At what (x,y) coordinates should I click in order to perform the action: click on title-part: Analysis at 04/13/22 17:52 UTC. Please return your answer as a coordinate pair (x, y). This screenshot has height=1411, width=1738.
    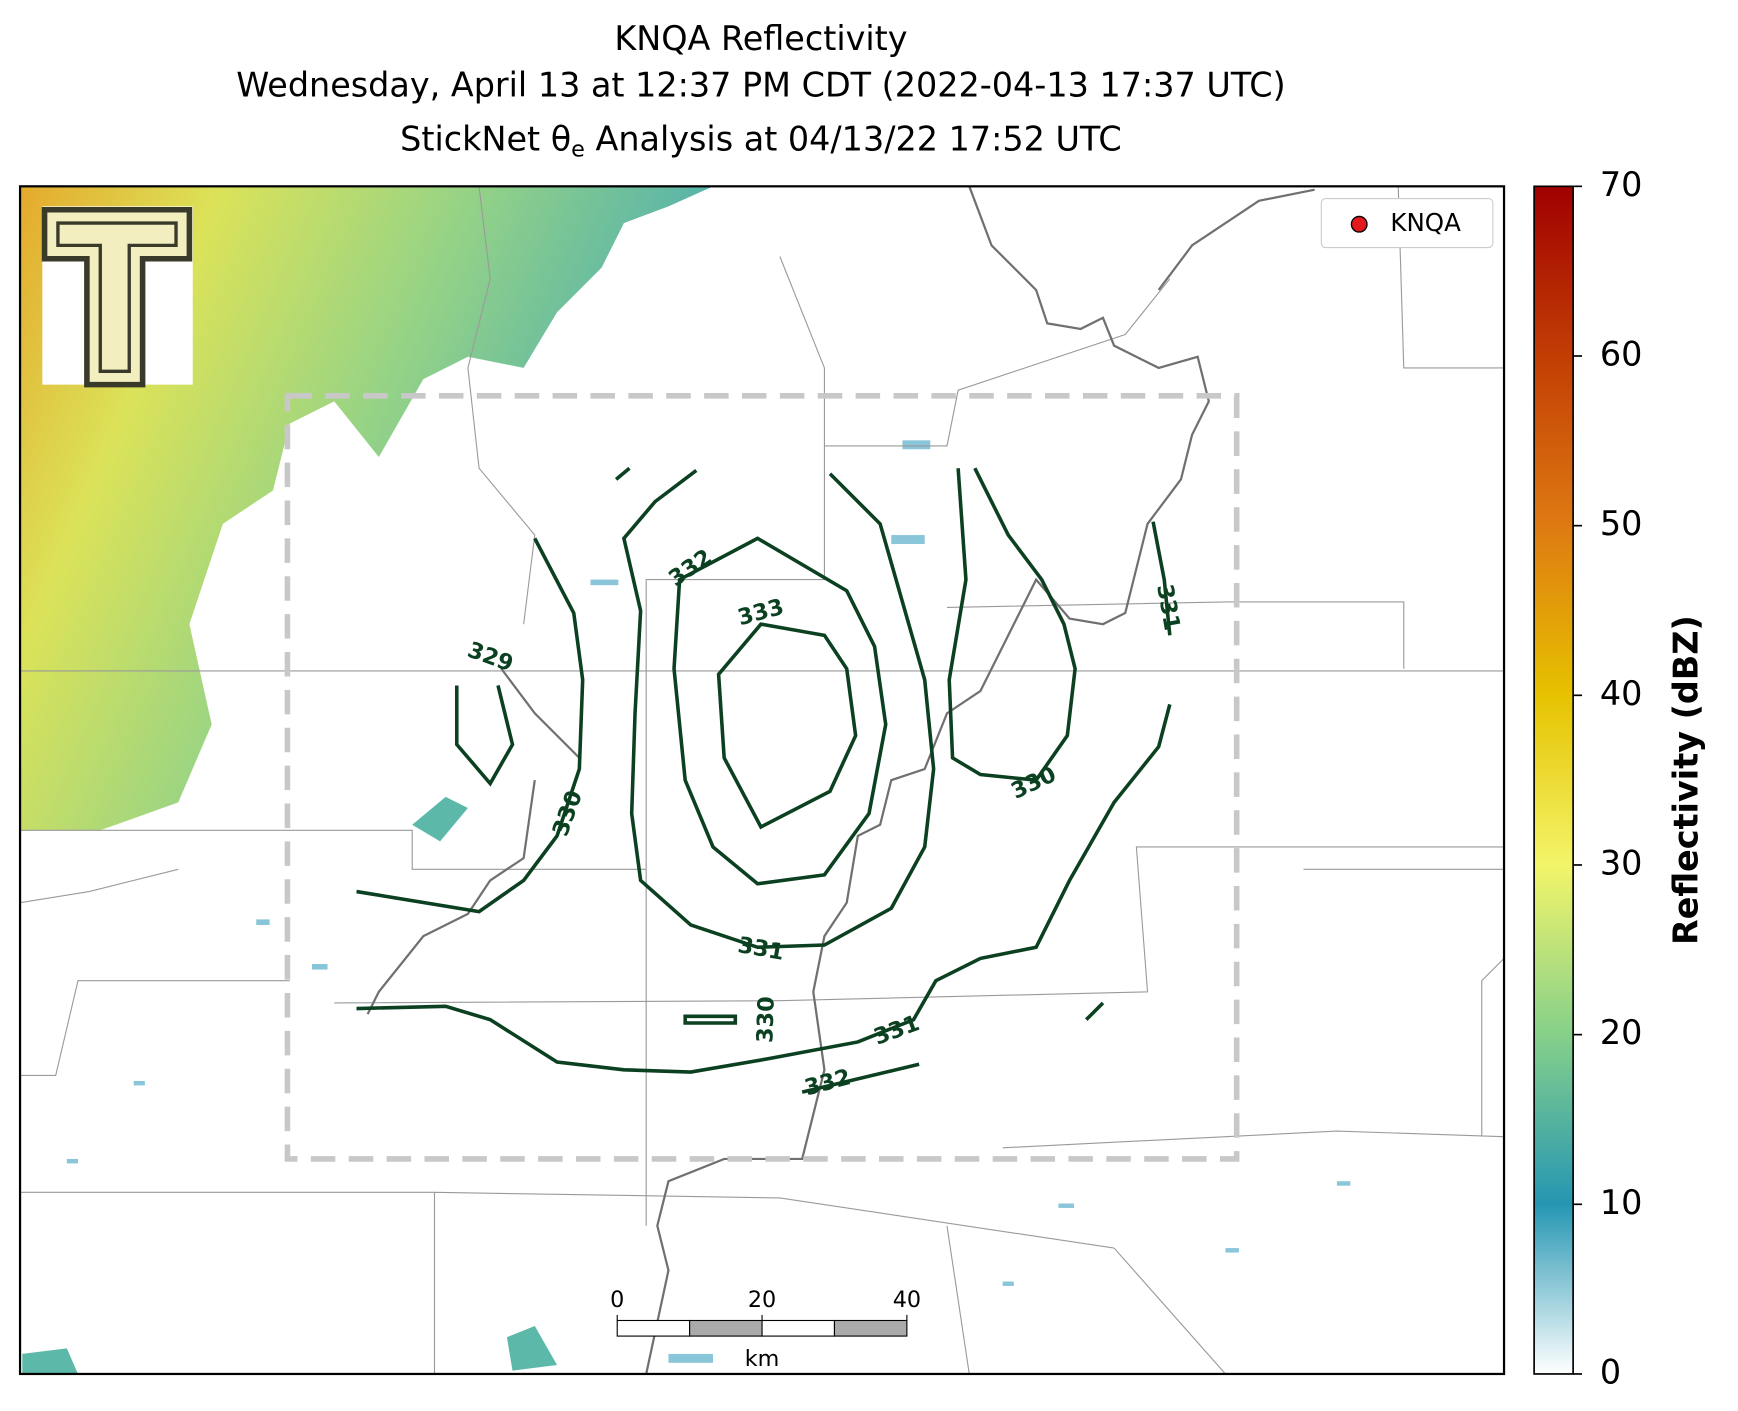
    Looking at the image, I should click on (853, 138).